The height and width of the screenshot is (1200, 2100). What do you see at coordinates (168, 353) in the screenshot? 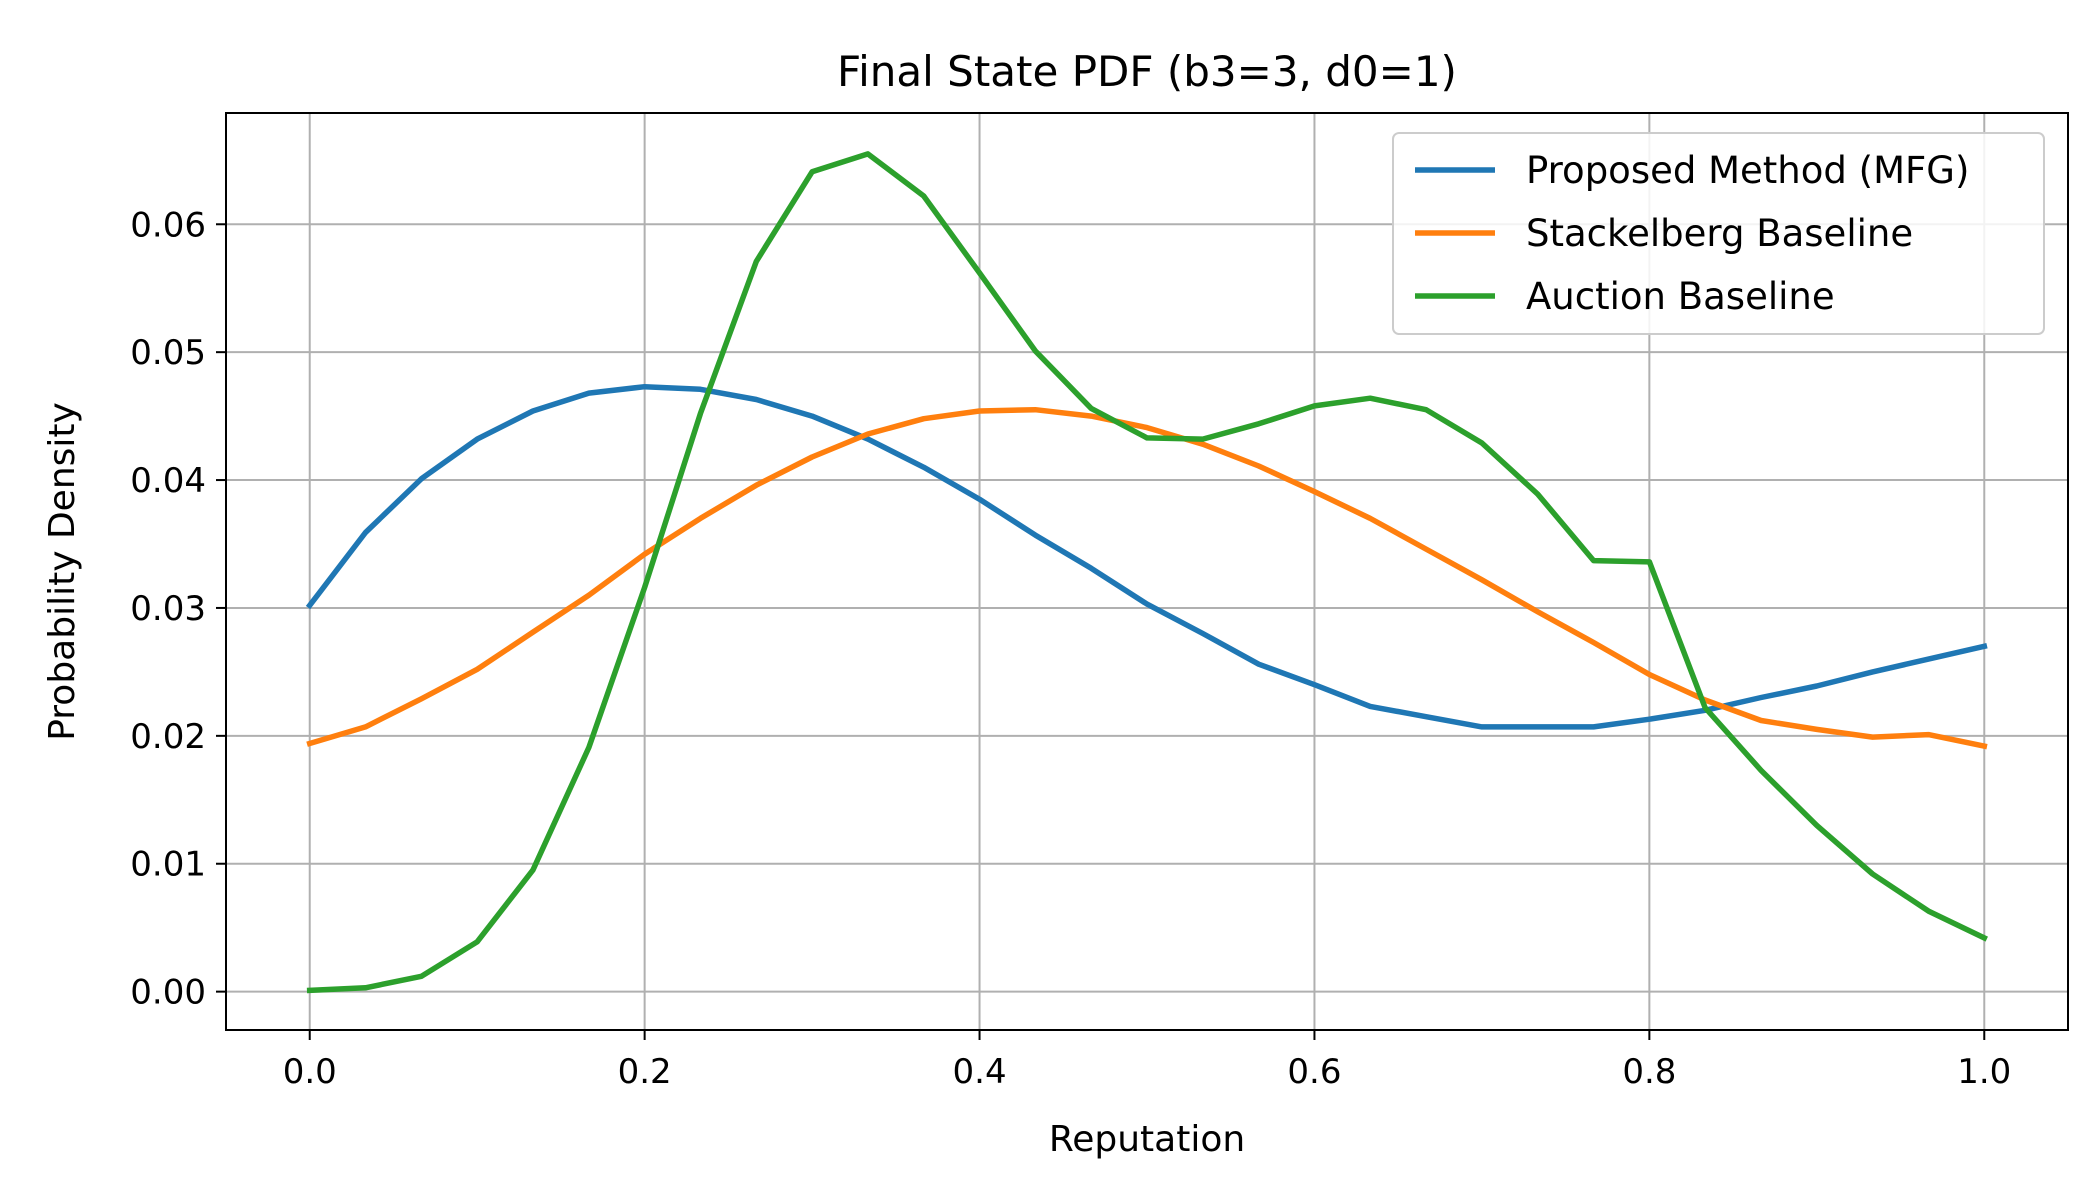
I see `y-tick-label: 0.05` at bounding box center [168, 353].